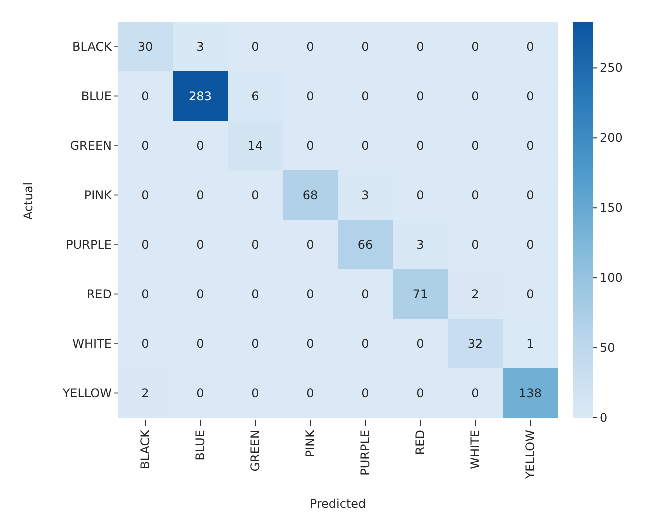 This screenshot has height=520, width=656. What do you see at coordinates (99, 295) in the screenshot?
I see `y-tick-label: RED` at bounding box center [99, 295].